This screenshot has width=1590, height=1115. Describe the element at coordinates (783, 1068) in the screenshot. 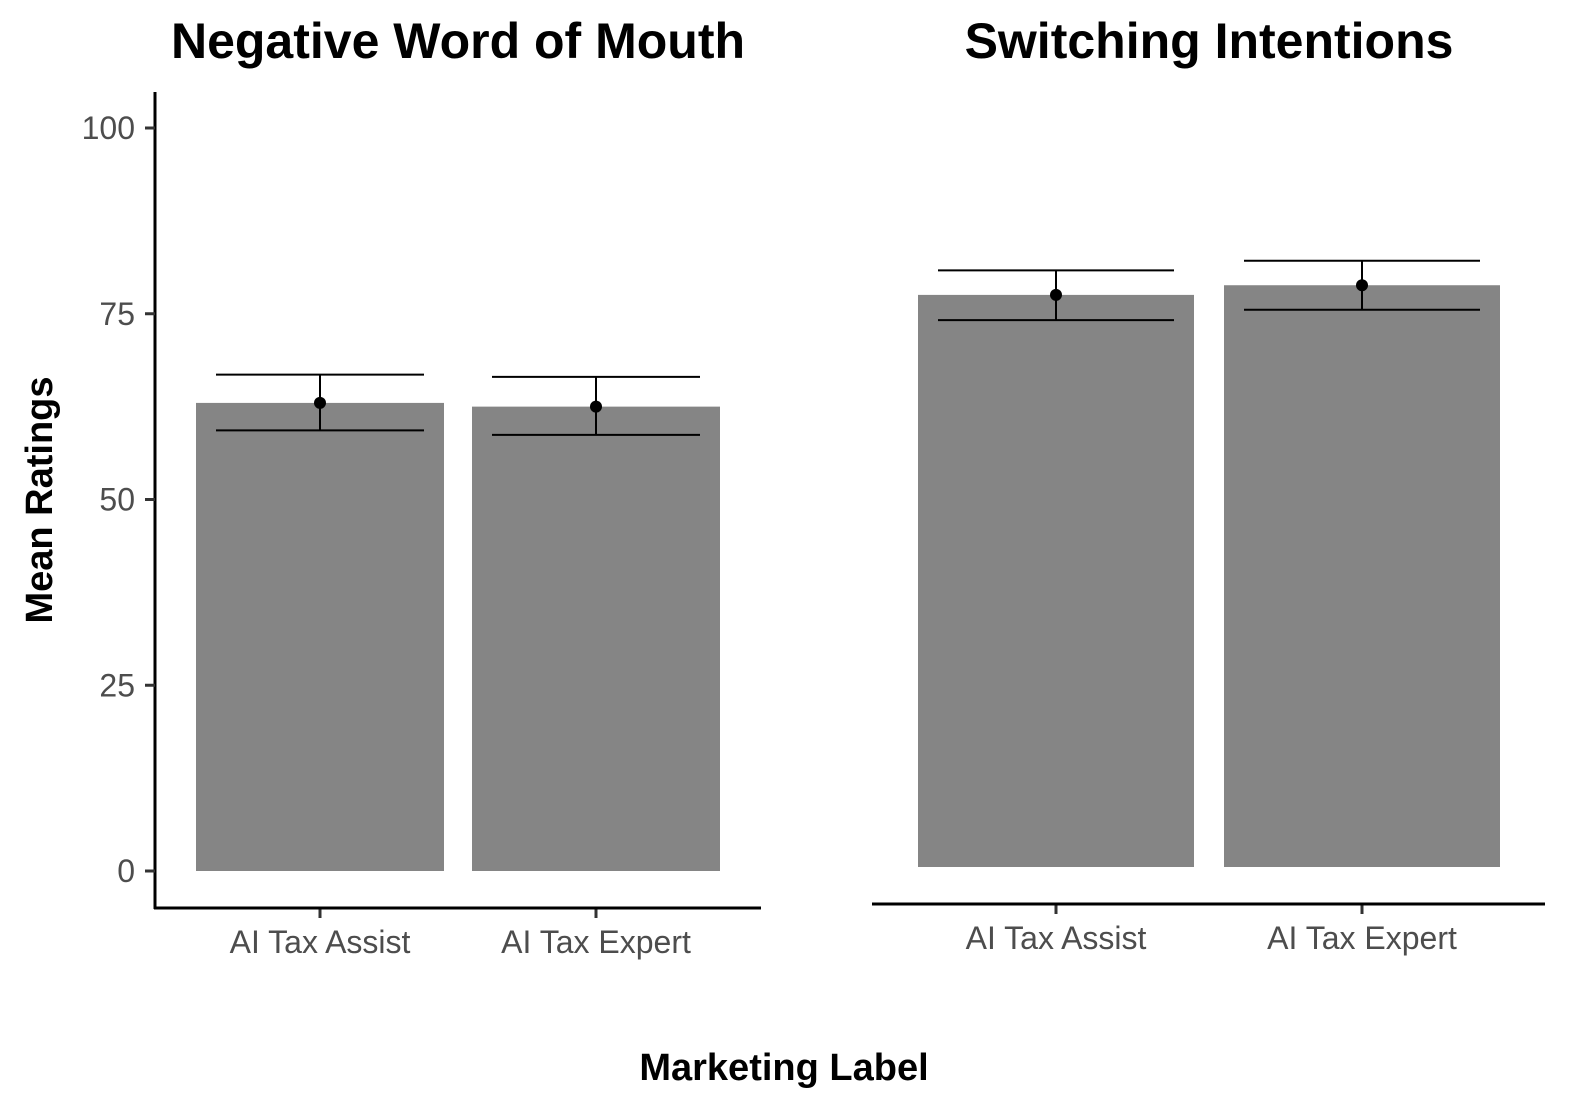

I see `x-axis-title: Marketing Label` at that location.